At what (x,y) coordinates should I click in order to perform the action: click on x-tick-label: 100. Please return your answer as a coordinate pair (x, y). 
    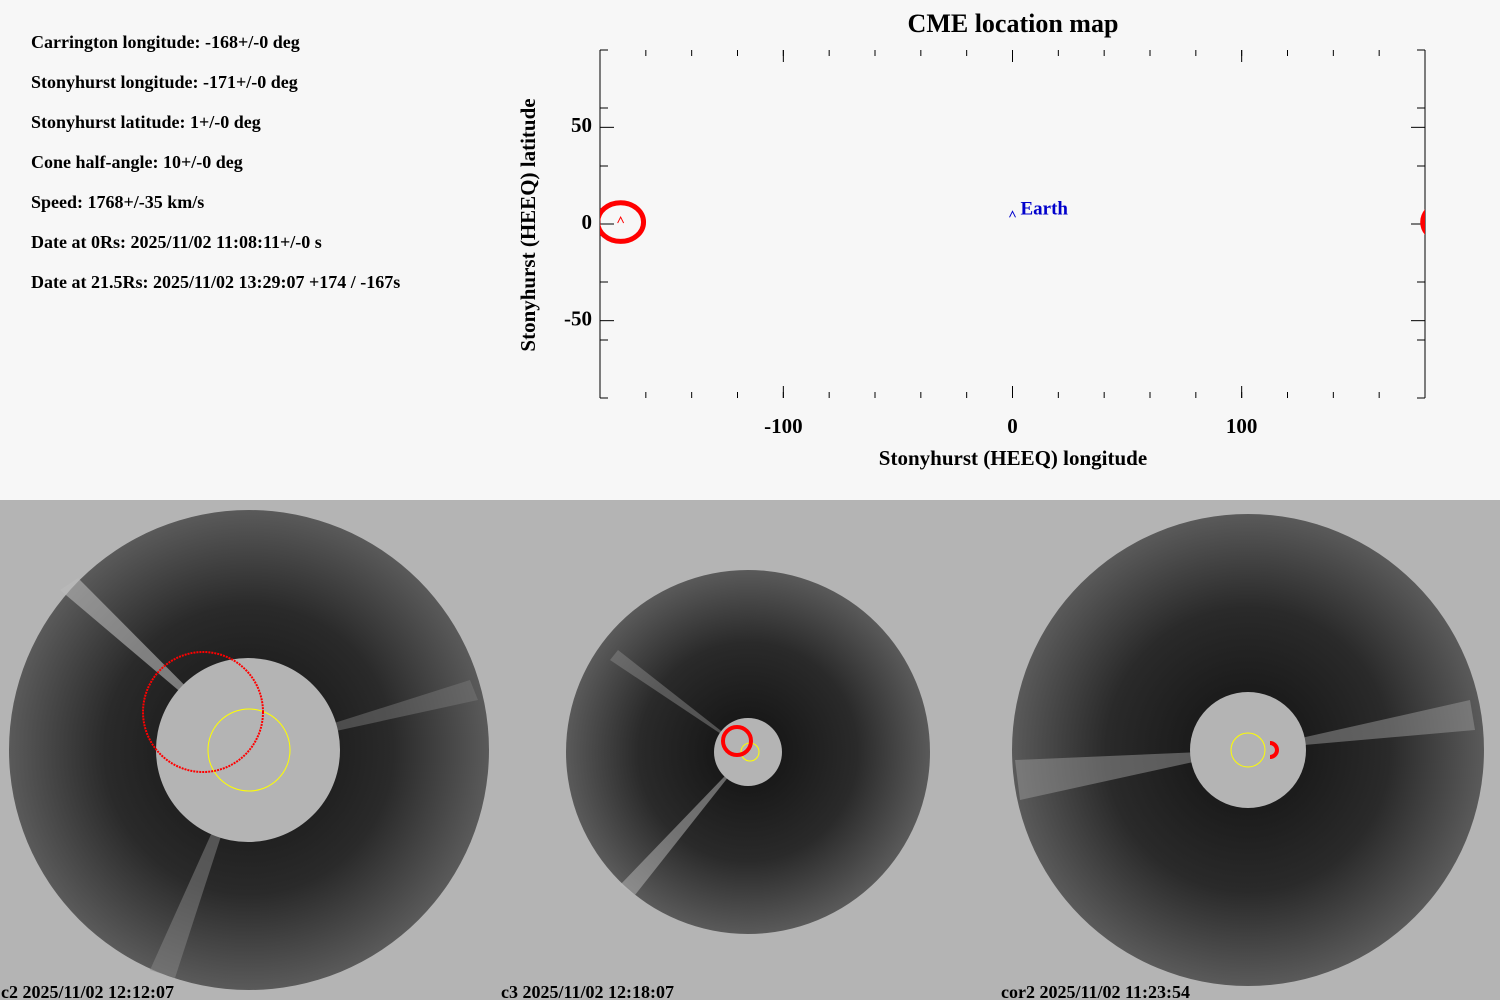
    Looking at the image, I should click on (1242, 426).